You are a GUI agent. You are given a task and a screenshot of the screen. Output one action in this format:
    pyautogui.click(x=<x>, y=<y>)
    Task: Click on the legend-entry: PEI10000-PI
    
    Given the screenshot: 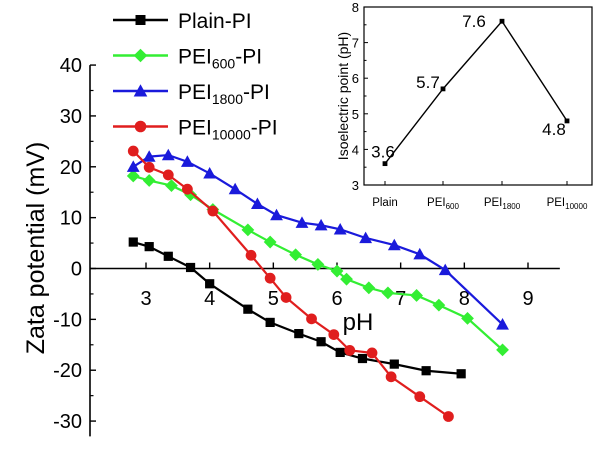 What is the action you would take?
    pyautogui.click(x=195, y=130)
    